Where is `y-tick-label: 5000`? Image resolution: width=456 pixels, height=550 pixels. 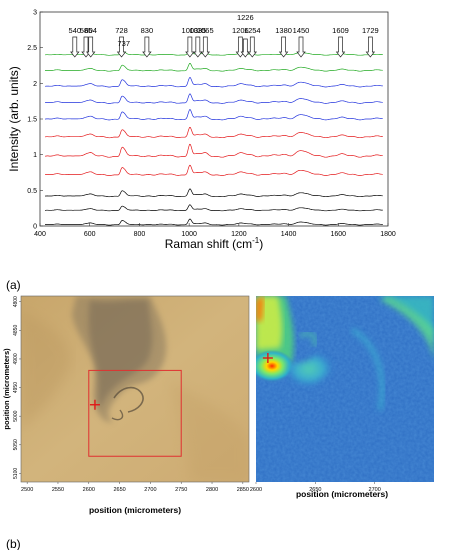 y-tick-label: 5000 is located at coordinates (16, 415).